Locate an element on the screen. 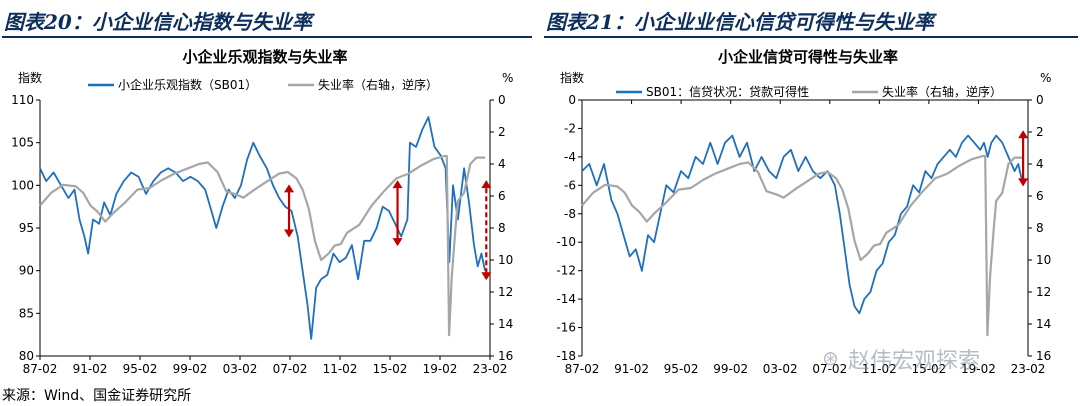 The height and width of the screenshot is (406, 1080). source-note: 来源：Wind、国金证券研究所 is located at coordinates (97, 396).